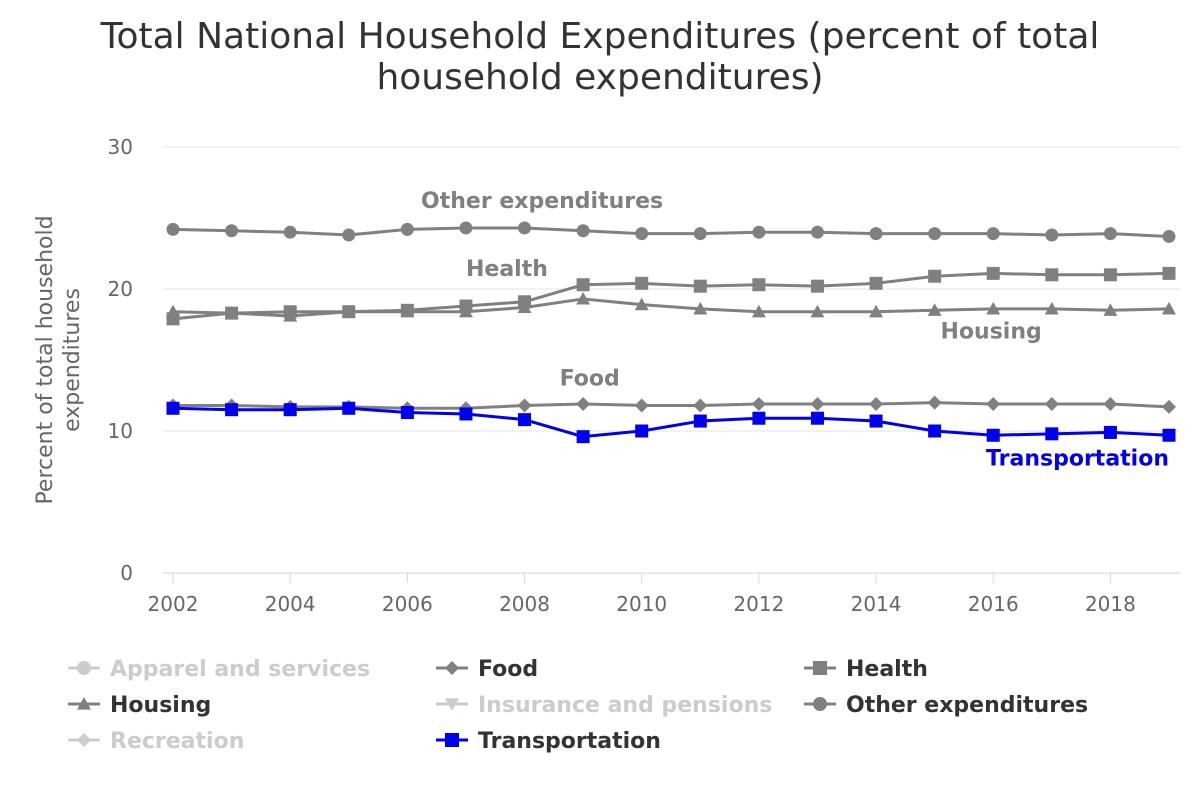 The height and width of the screenshot is (800, 1200). I want to click on food-point-2014, so click(876, 404).